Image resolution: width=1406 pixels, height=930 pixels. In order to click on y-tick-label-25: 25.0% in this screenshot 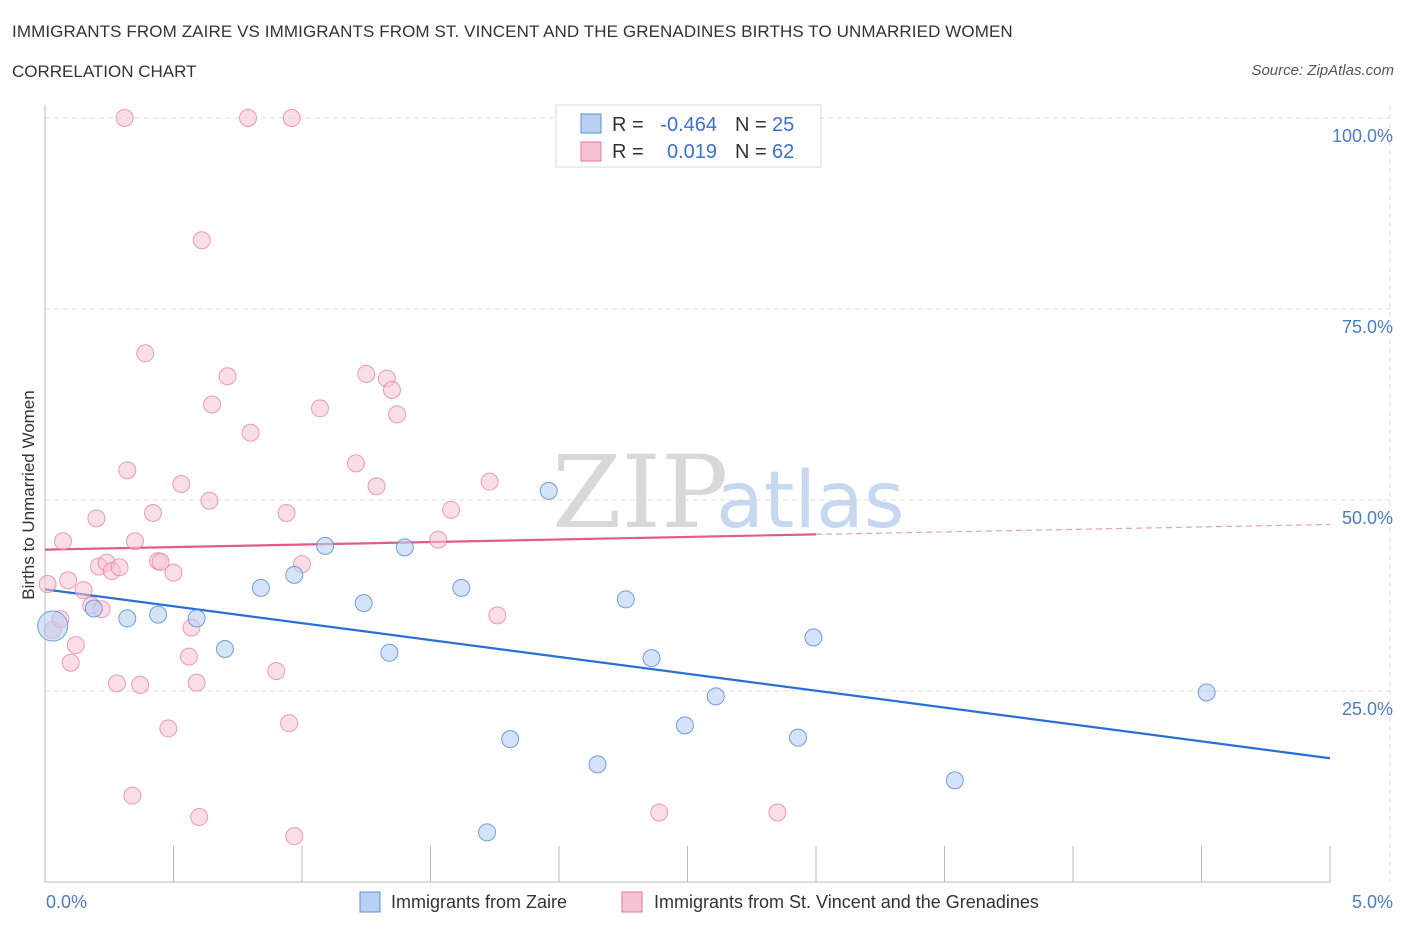, I will do `click(1367, 709)`.